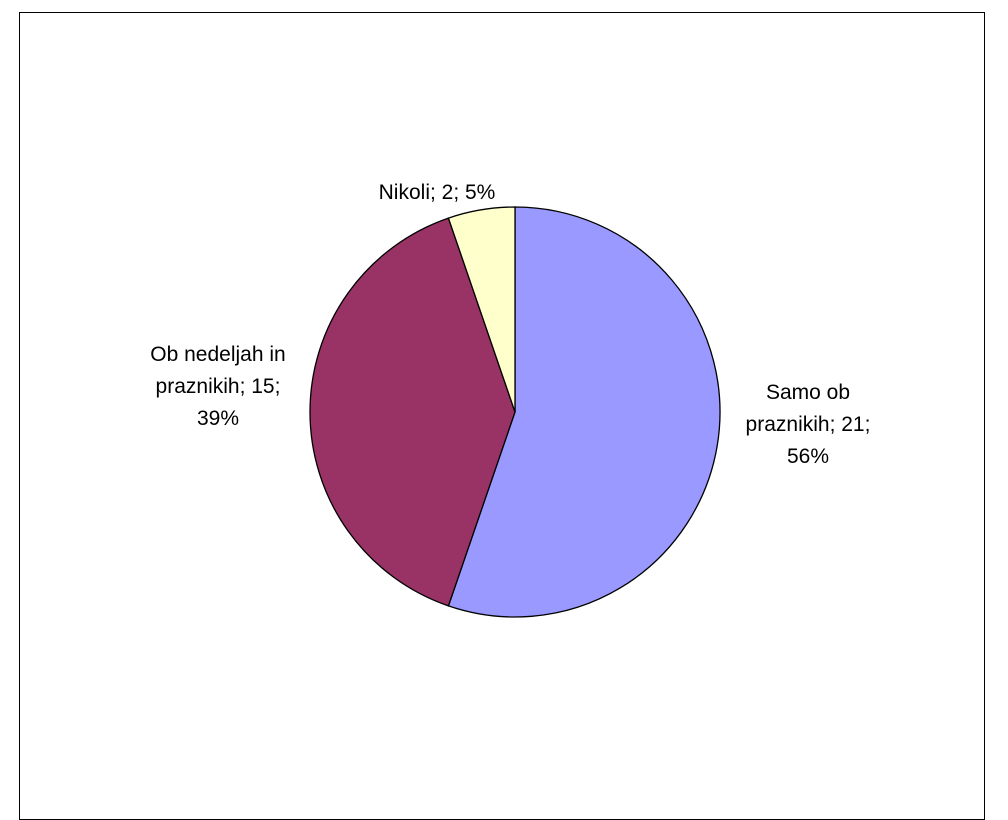 This screenshot has width=1008, height=820. I want to click on slice-label-line: Samo ob, so click(808, 392).